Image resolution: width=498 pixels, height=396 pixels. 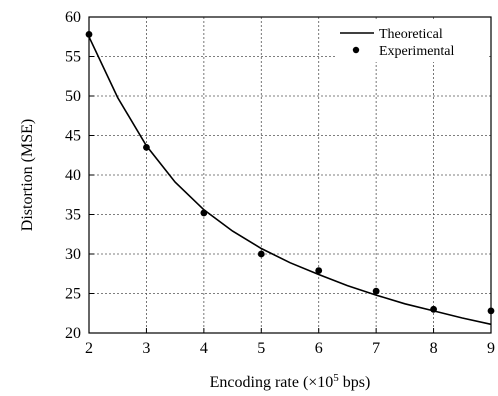 I want to click on legend-label-experimental: Experimental, so click(x=417, y=51).